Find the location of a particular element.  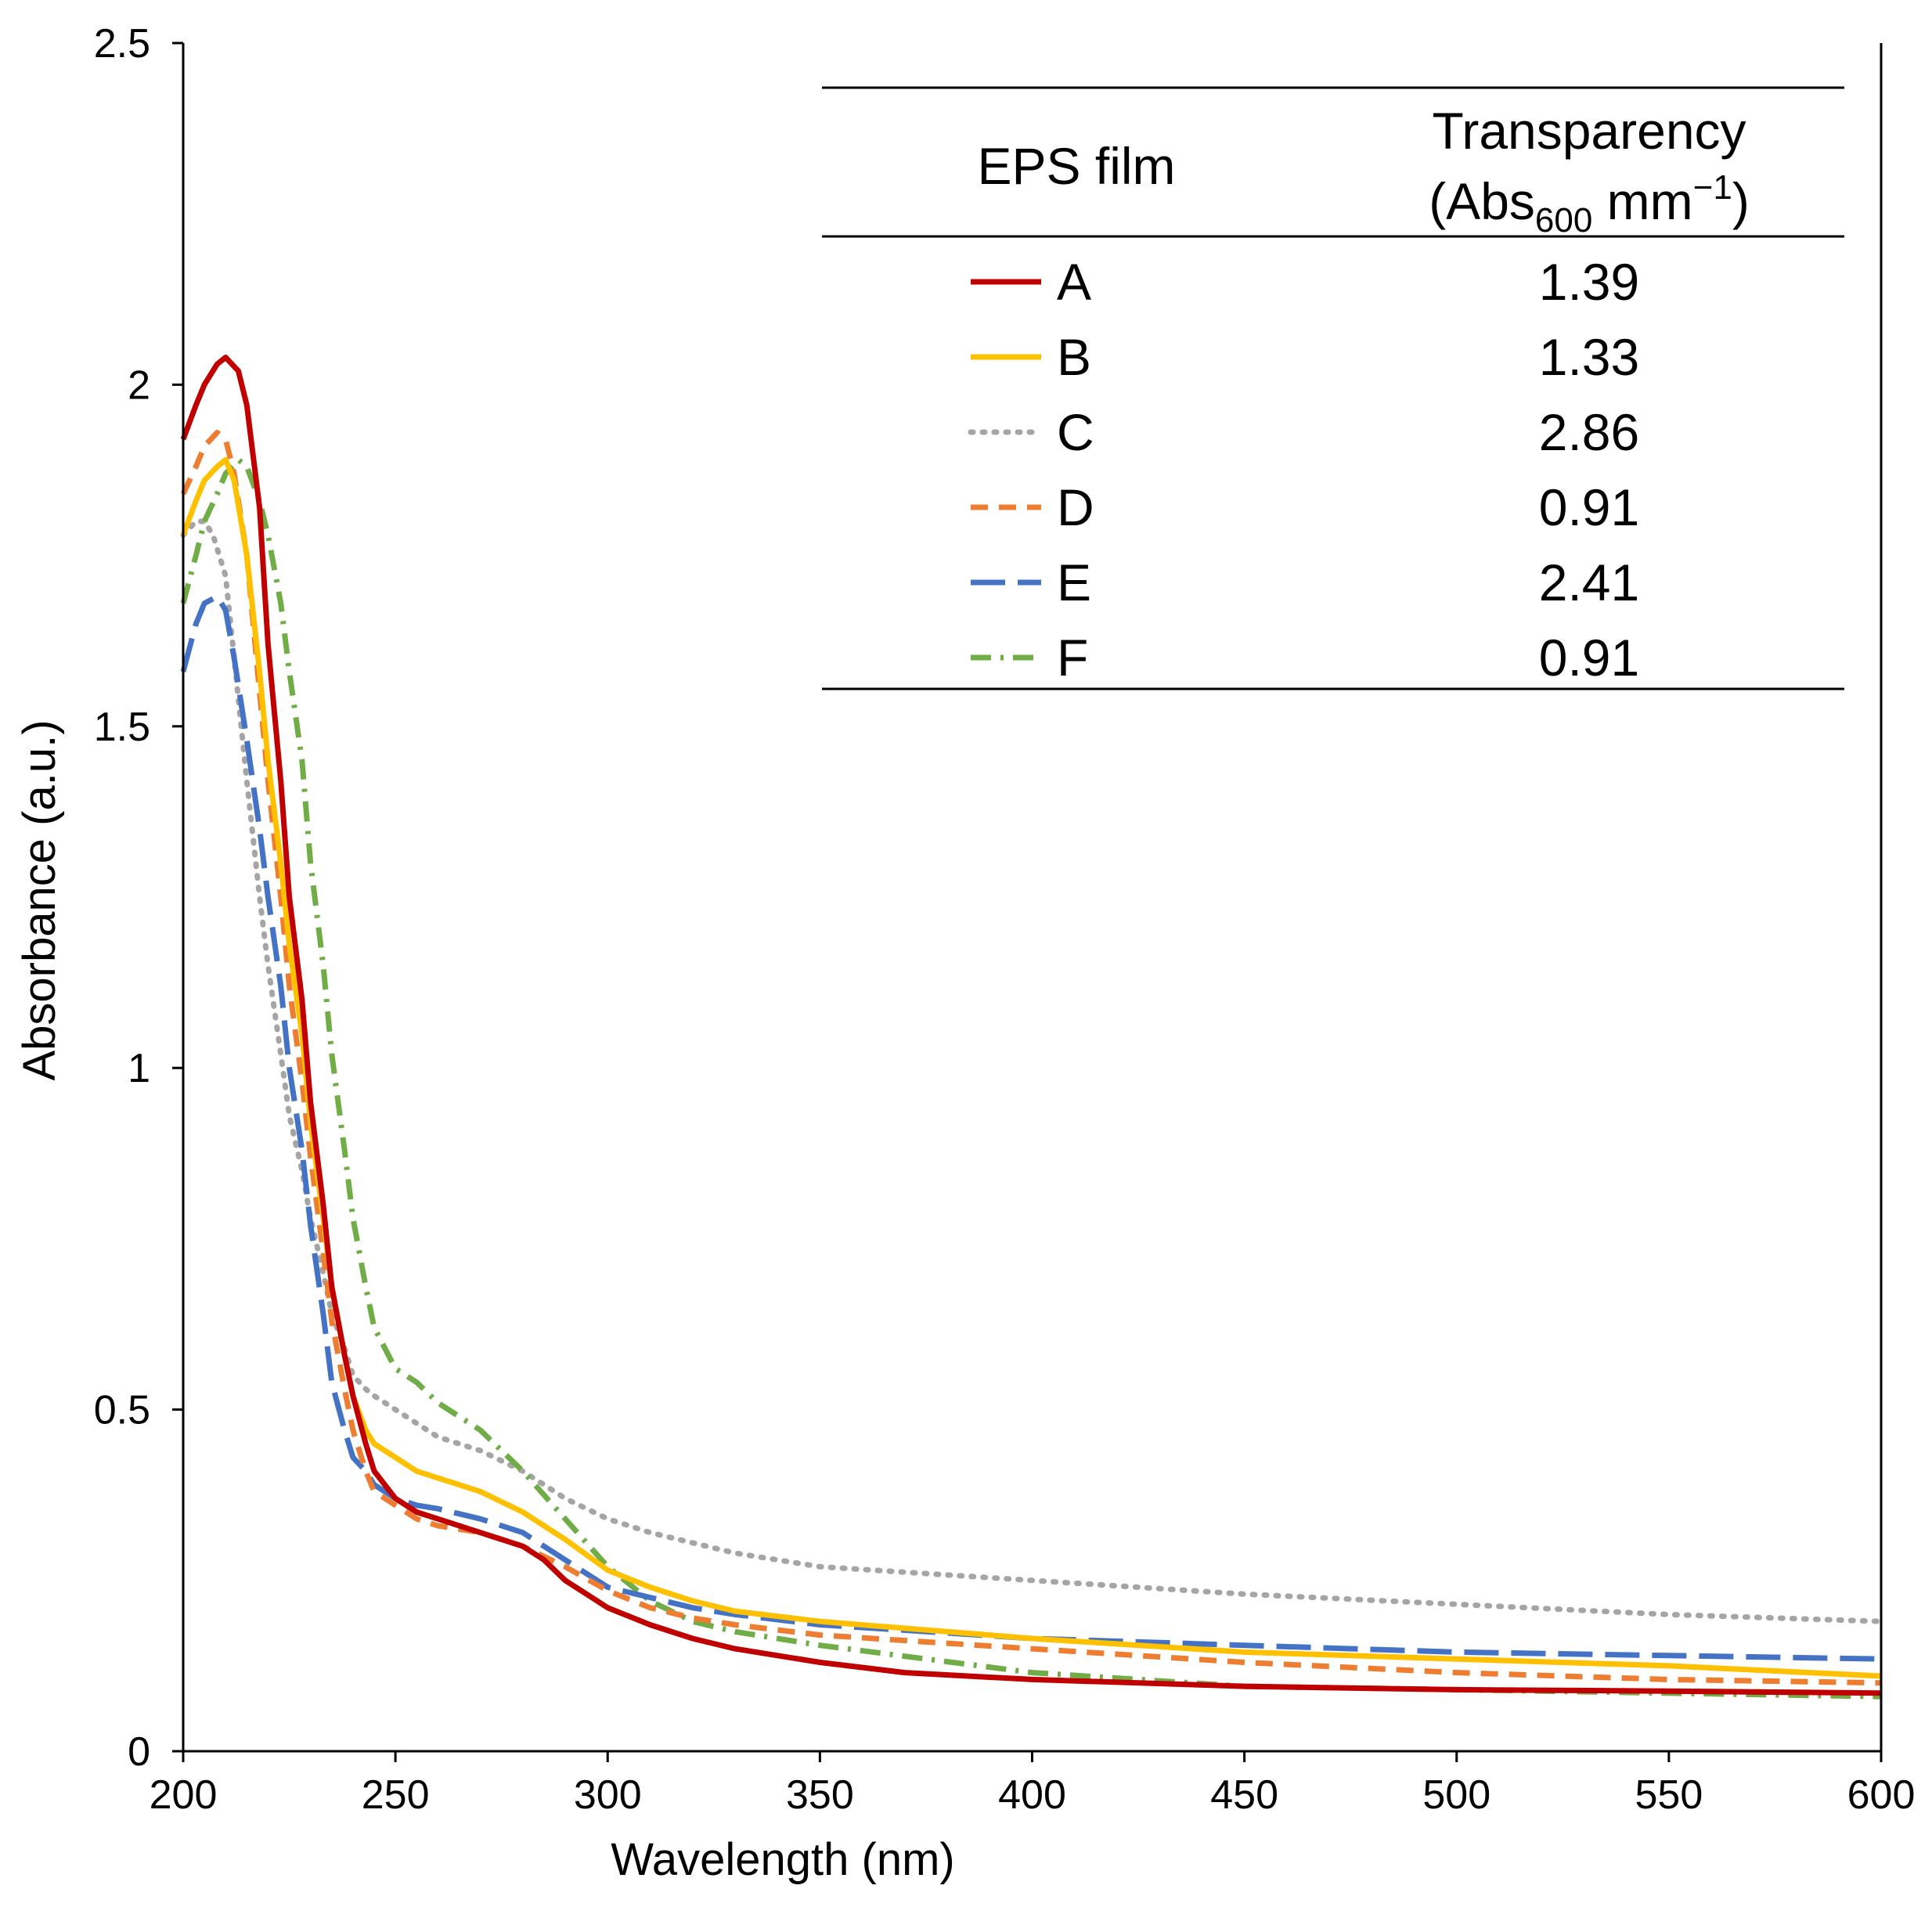

y-axis-label: Absorbance (a.u.) is located at coordinates (39, 899).